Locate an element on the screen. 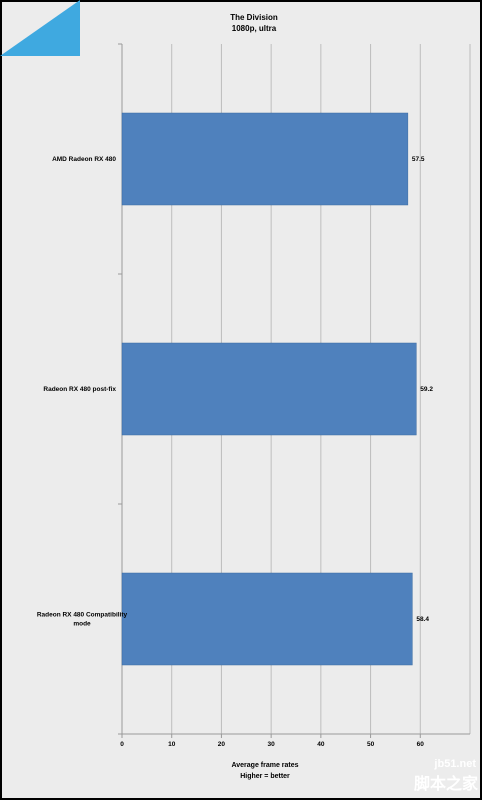  chart-title: The Division is located at coordinates (254, 17).